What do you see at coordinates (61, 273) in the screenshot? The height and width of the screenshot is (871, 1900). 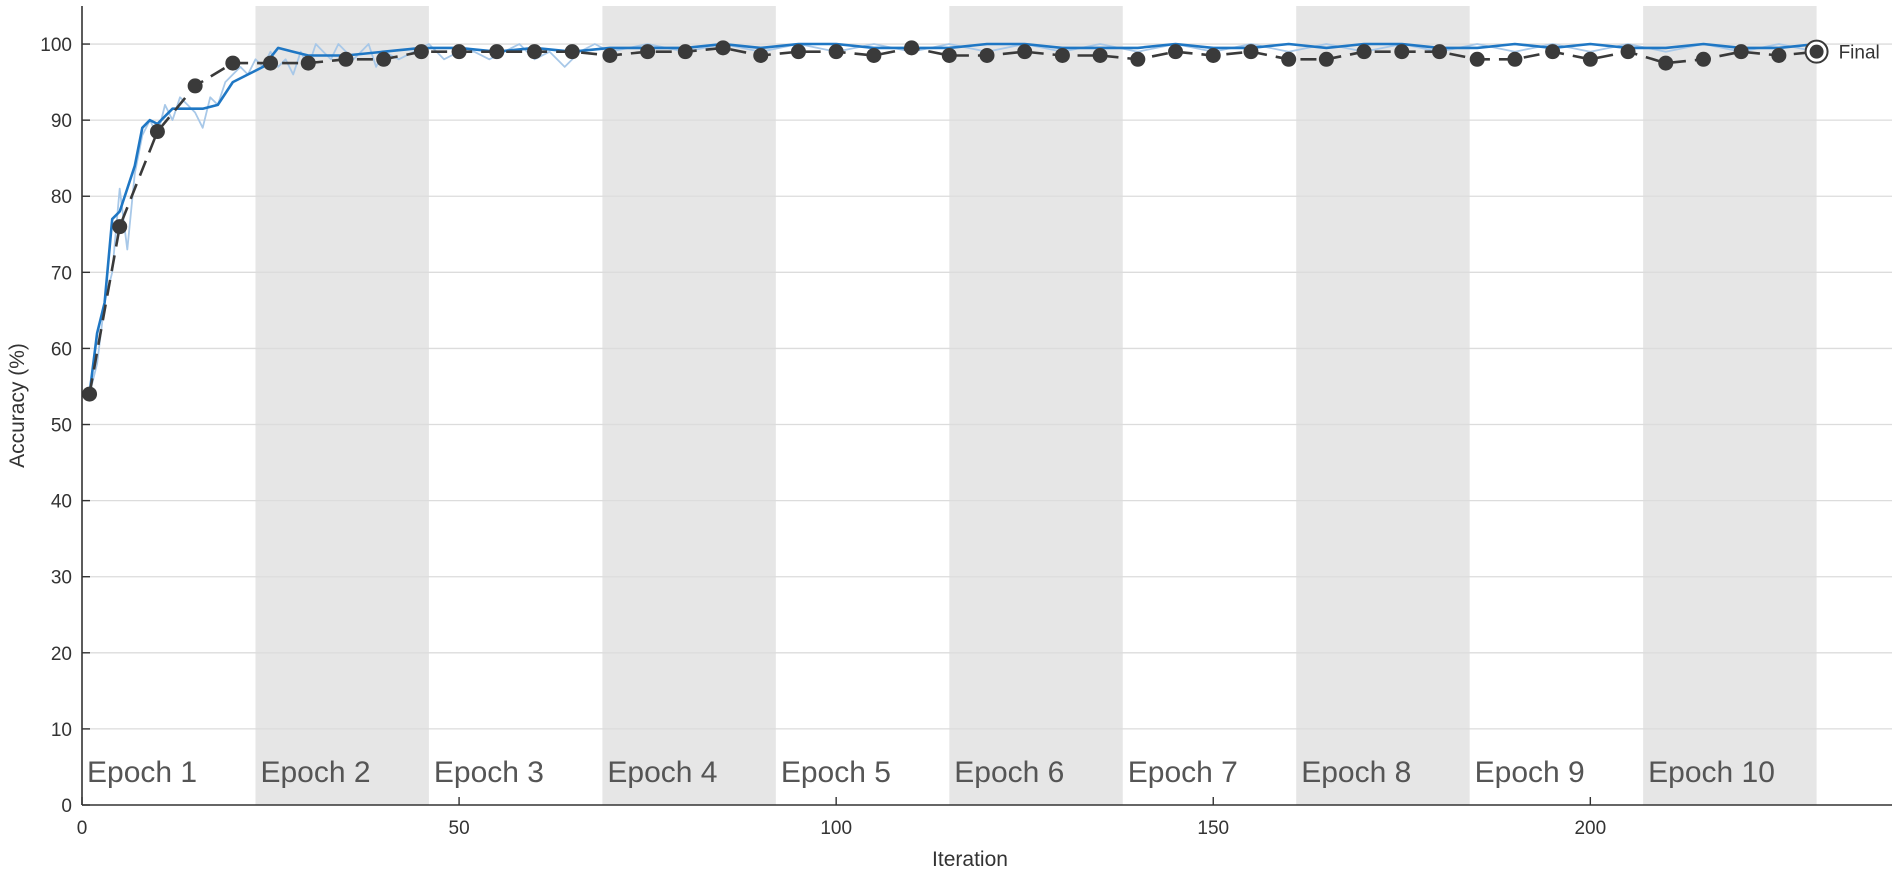 I see `y-tick-label-70: 70` at bounding box center [61, 273].